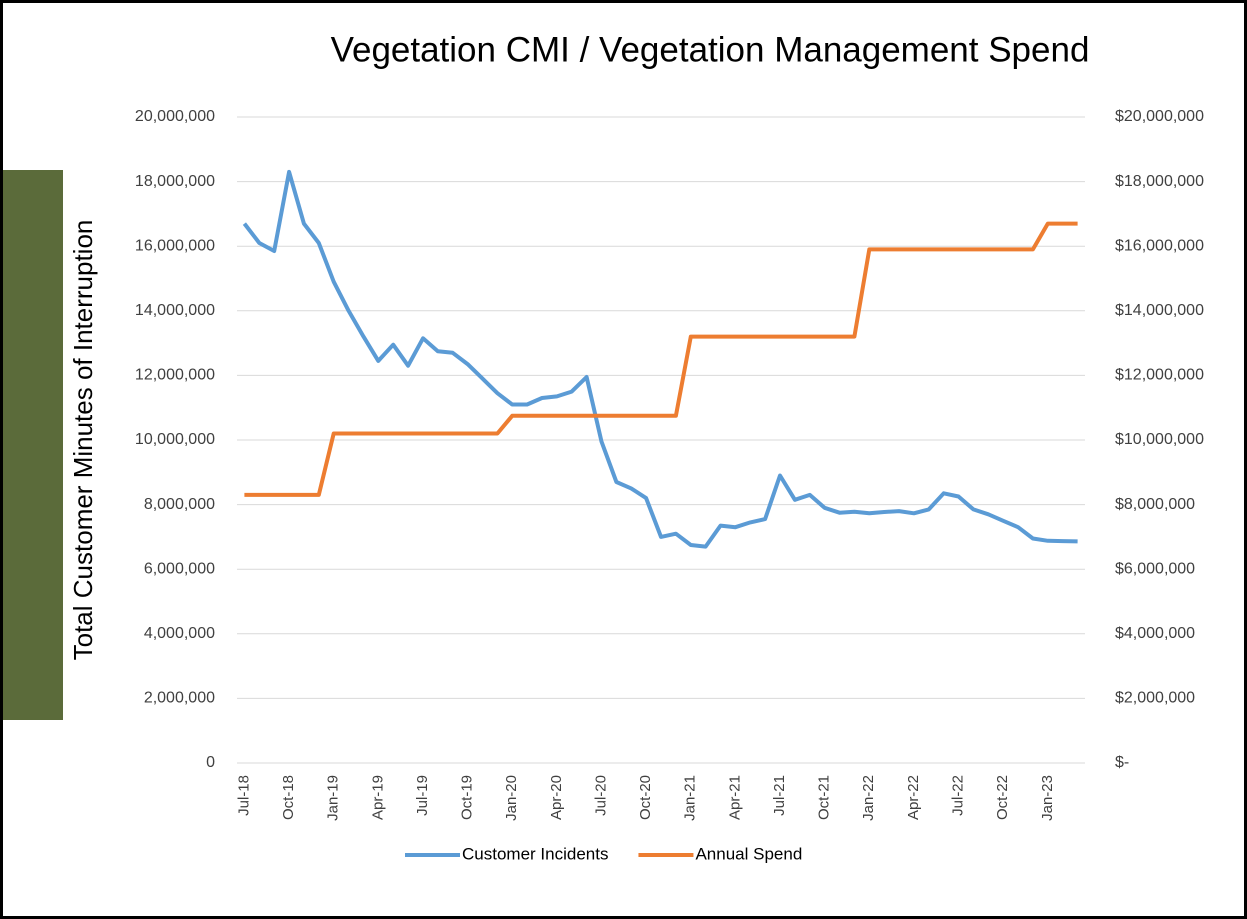 Image resolution: width=1247 pixels, height=919 pixels. I want to click on x-tick-label: Apr-22, so click(913, 797).